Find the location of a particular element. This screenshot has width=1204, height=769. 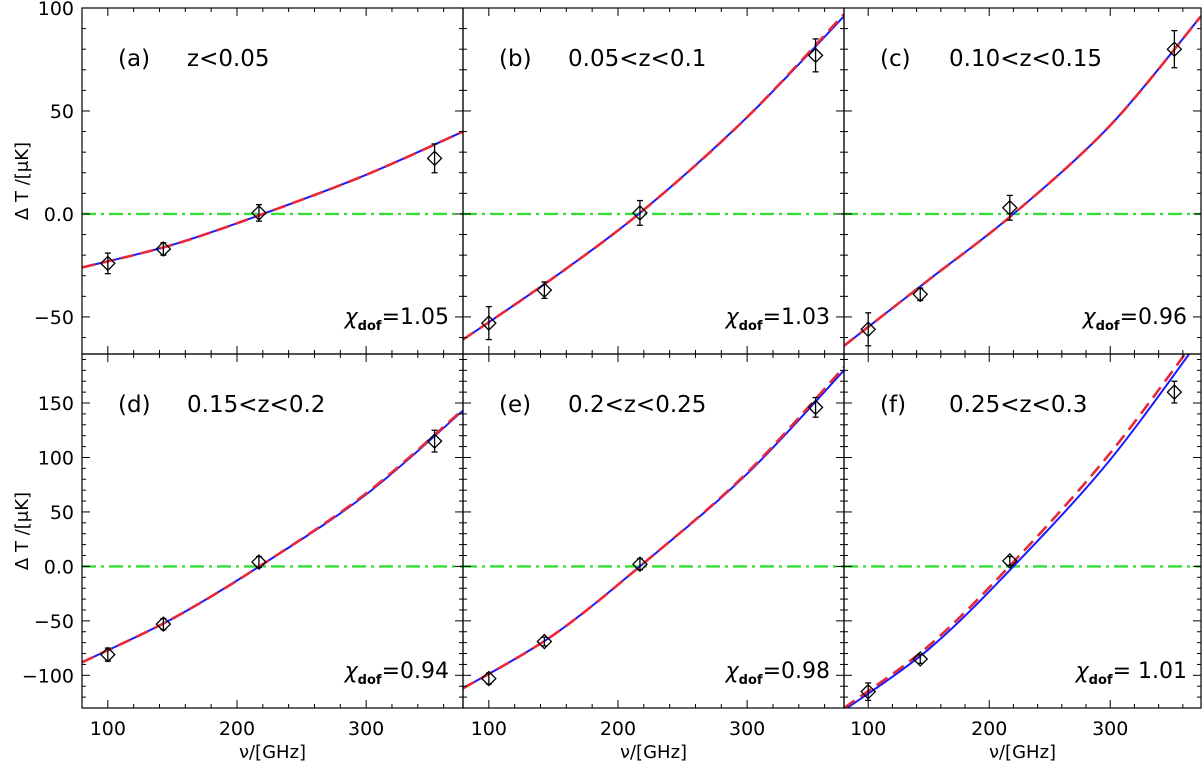

x-tick-label: 300 is located at coordinates (747, 729).